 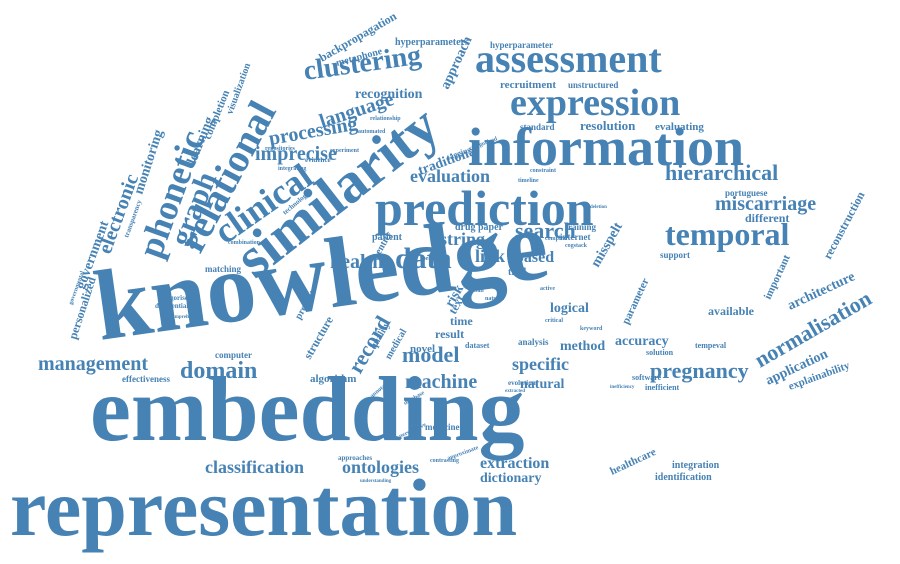 I want to click on word-spelling: spelling, so click(x=430, y=259).